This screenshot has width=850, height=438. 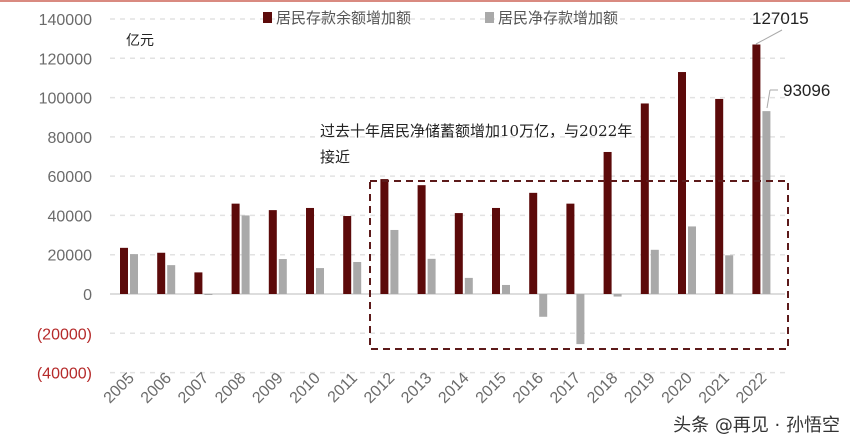 What do you see at coordinates (476, 131) in the screenshot?
I see `annotation-line-1: 过去十年居民净储蓄额增加10万亿，与2022年` at bounding box center [476, 131].